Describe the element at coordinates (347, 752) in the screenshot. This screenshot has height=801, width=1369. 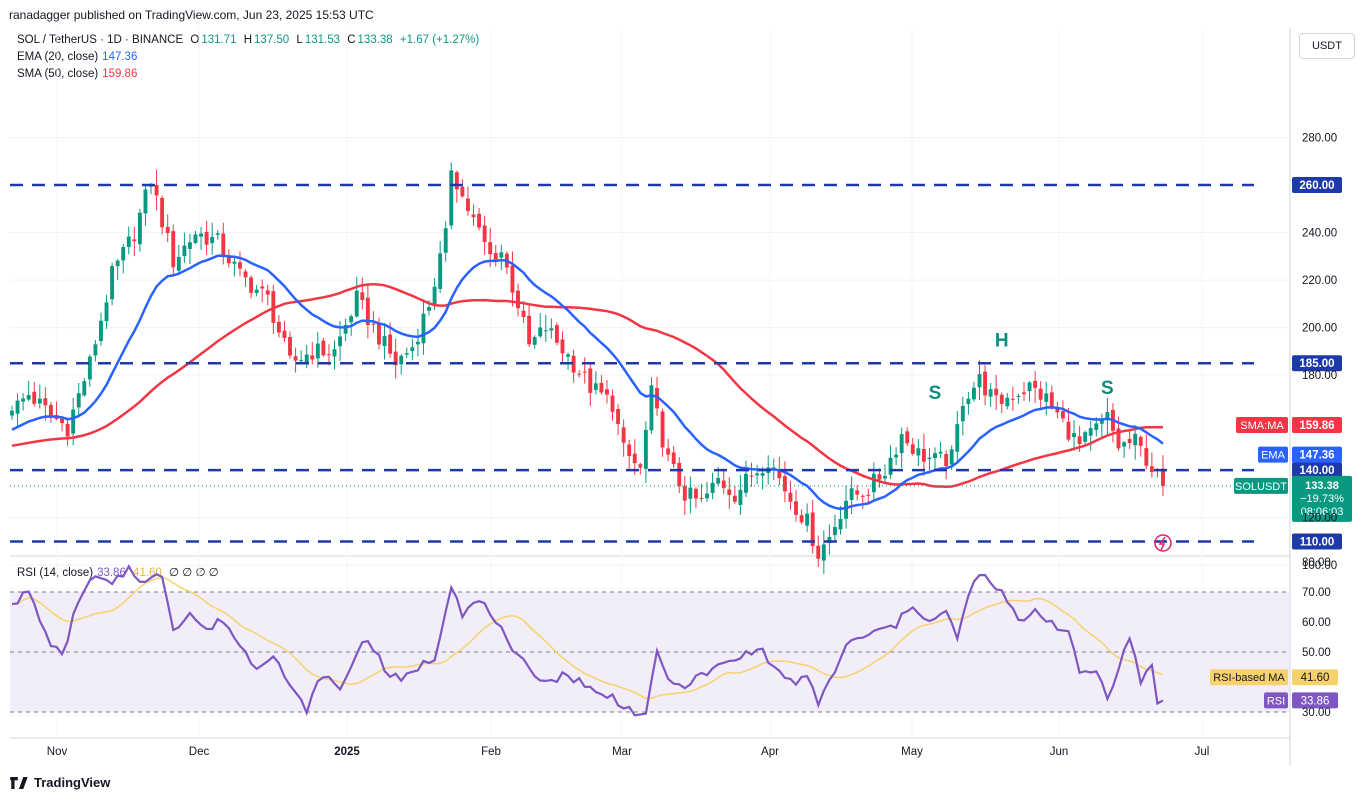
I see `time-tick-label: 2025` at that location.